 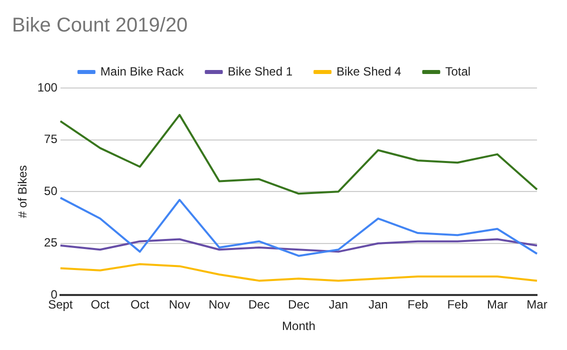 What do you see at coordinates (299, 326) in the screenshot?
I see `x-axis-title: Month` at bounding box center [299, 326].